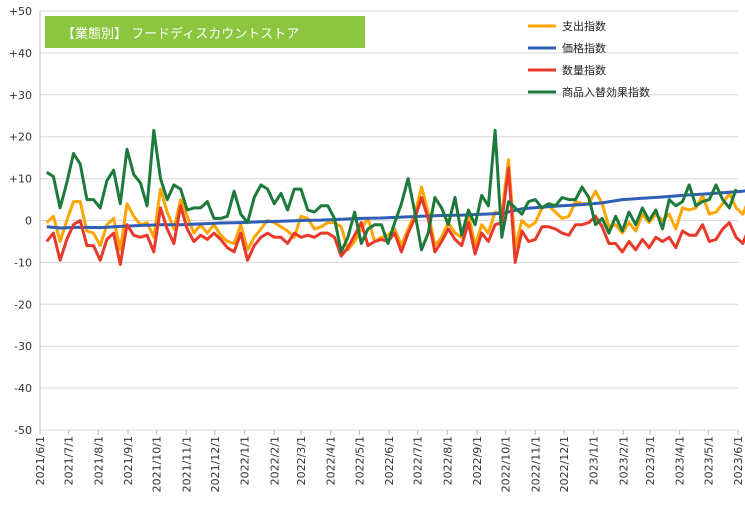  What do you see at coordinates (40, 460) in the screenshot?
I see `x-tick-label: 2021/6/1` at bounding box center [40, 460].